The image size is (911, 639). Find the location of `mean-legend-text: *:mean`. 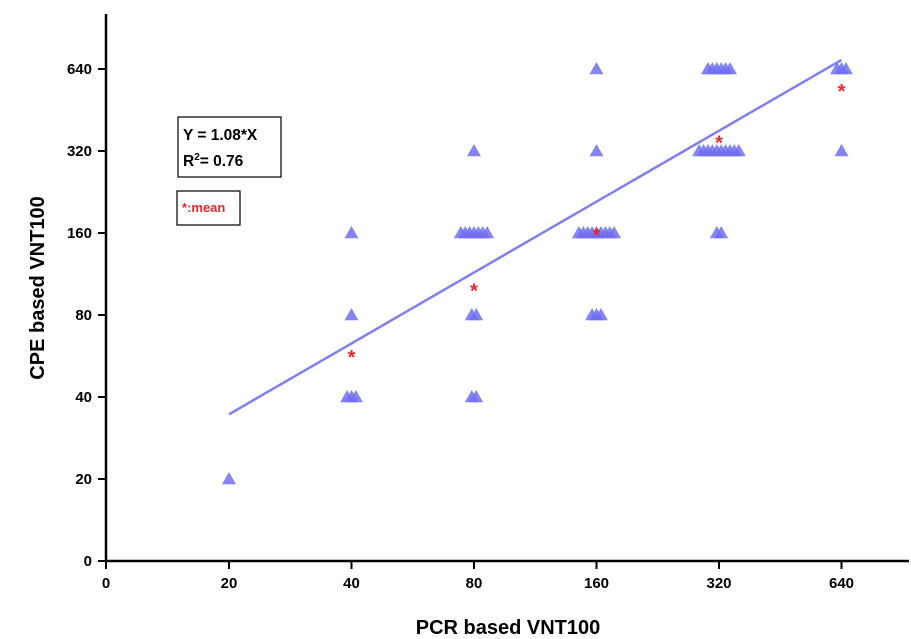

mean-legend-text: *:mean is located at coordinates (203, 207).